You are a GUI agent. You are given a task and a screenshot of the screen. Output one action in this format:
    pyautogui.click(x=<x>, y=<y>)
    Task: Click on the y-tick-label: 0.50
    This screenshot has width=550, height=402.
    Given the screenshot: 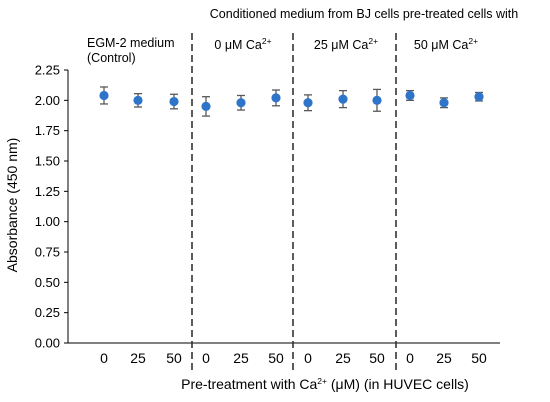 What is the action you would take?
    pyautogui.click(x=47, y=282)
    